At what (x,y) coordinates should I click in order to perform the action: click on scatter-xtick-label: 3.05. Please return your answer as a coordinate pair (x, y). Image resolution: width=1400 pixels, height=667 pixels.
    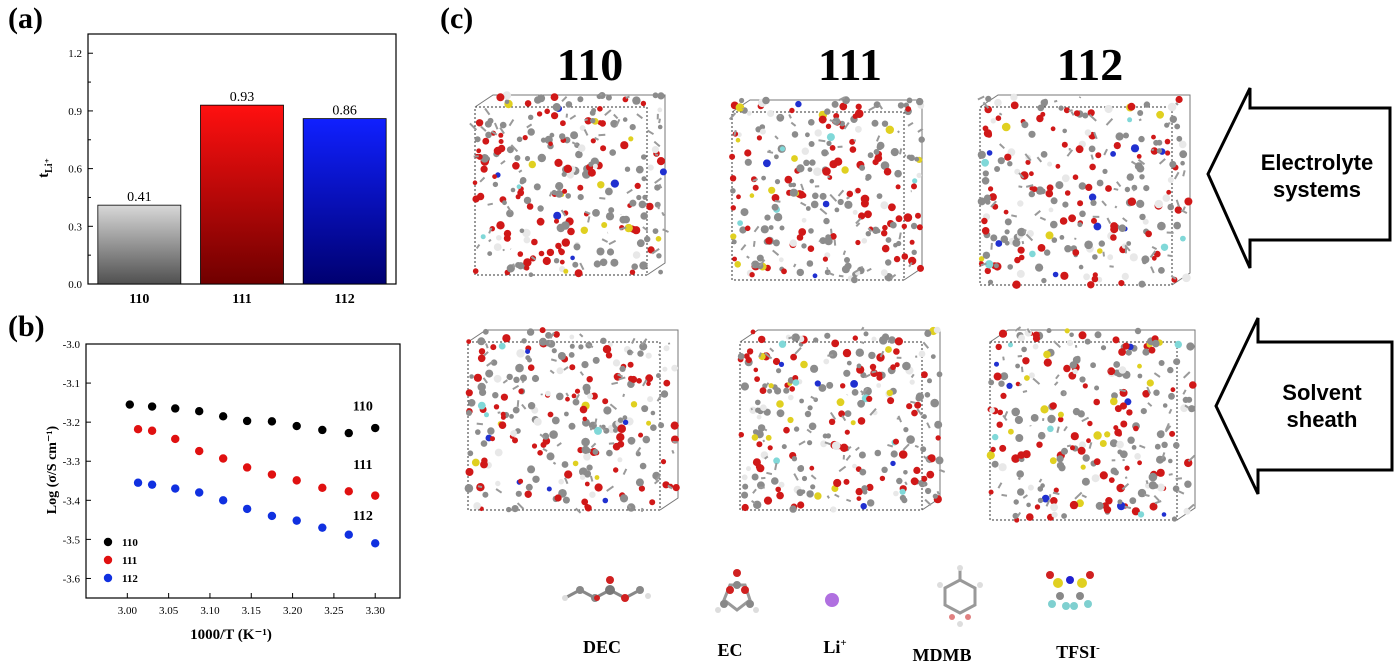
    Looking at the image, I should click on (169, 611).